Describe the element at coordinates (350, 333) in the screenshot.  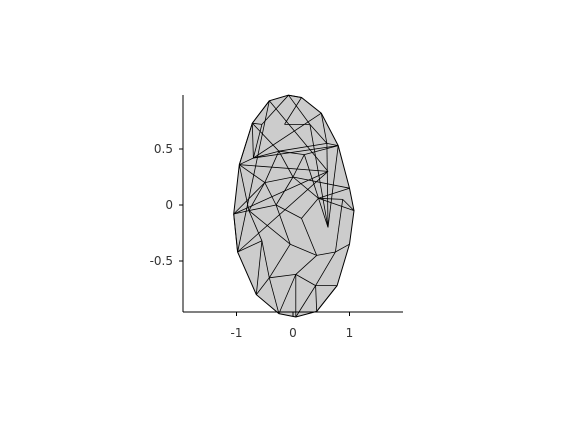
I see `x-tick-label: 1` at that location.